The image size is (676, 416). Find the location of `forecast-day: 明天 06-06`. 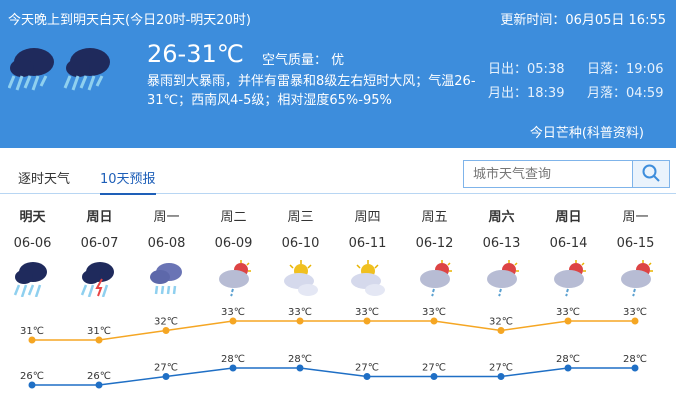

forecast-day: 明天 06-06 is located at coordinates (33, 252).